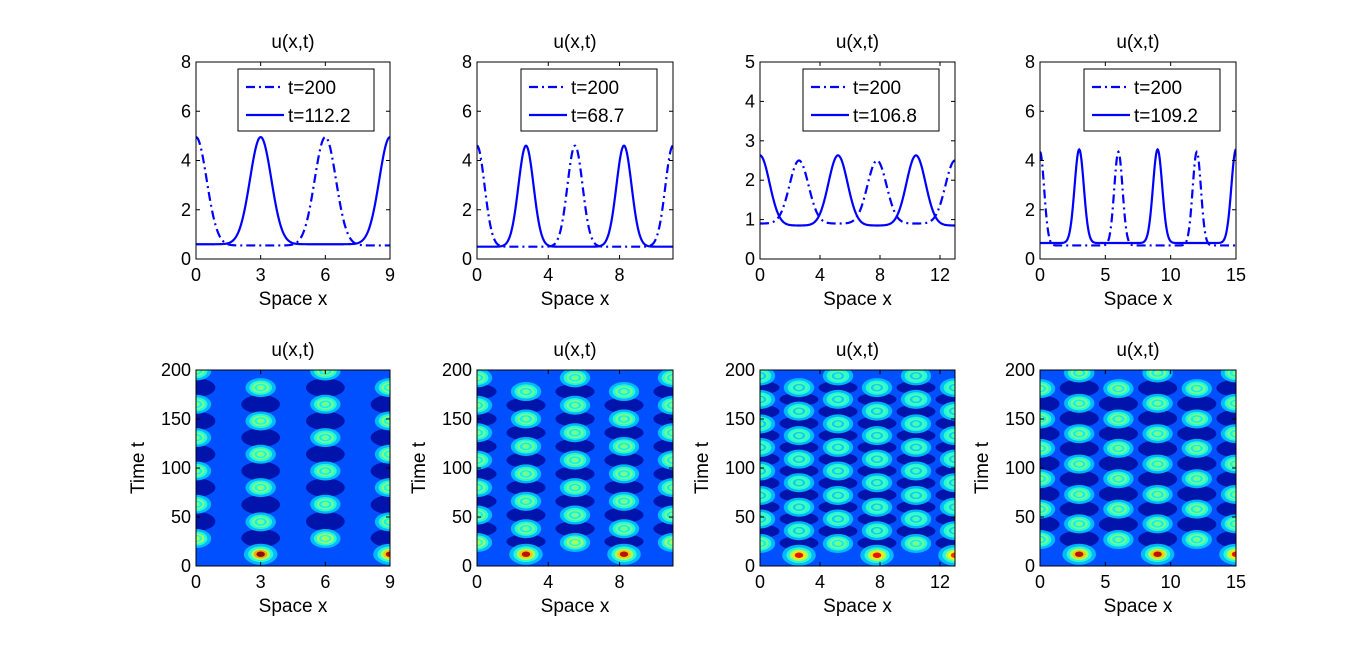  What do you see at coordinates (467, 111) in the screenshot?
I see `y-tick-label: 6` at bounding box center [467, 111].